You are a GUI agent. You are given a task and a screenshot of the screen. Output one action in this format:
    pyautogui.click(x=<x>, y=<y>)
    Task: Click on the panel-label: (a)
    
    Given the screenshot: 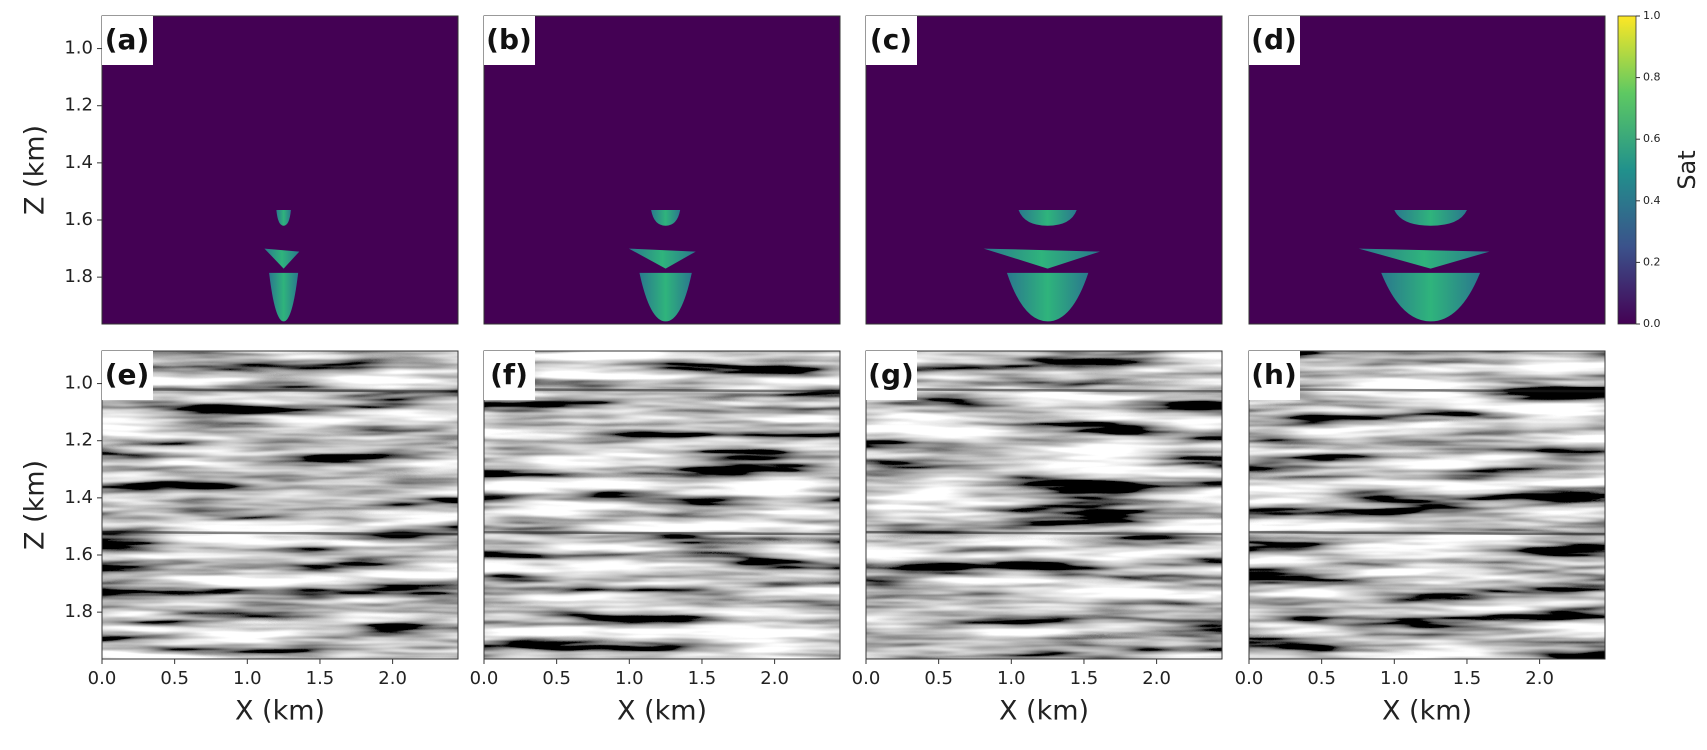 What is the action you would take?
    pyautogui.click(x=127, y=39)
    